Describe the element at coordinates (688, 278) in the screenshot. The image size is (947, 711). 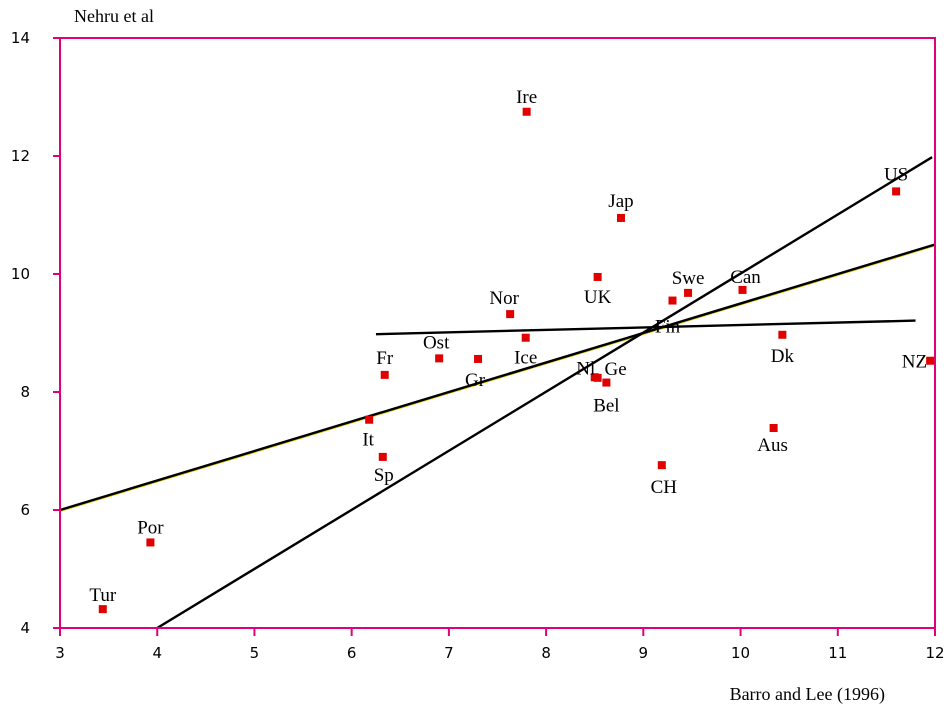
I see `point-label: Swe` at that location.